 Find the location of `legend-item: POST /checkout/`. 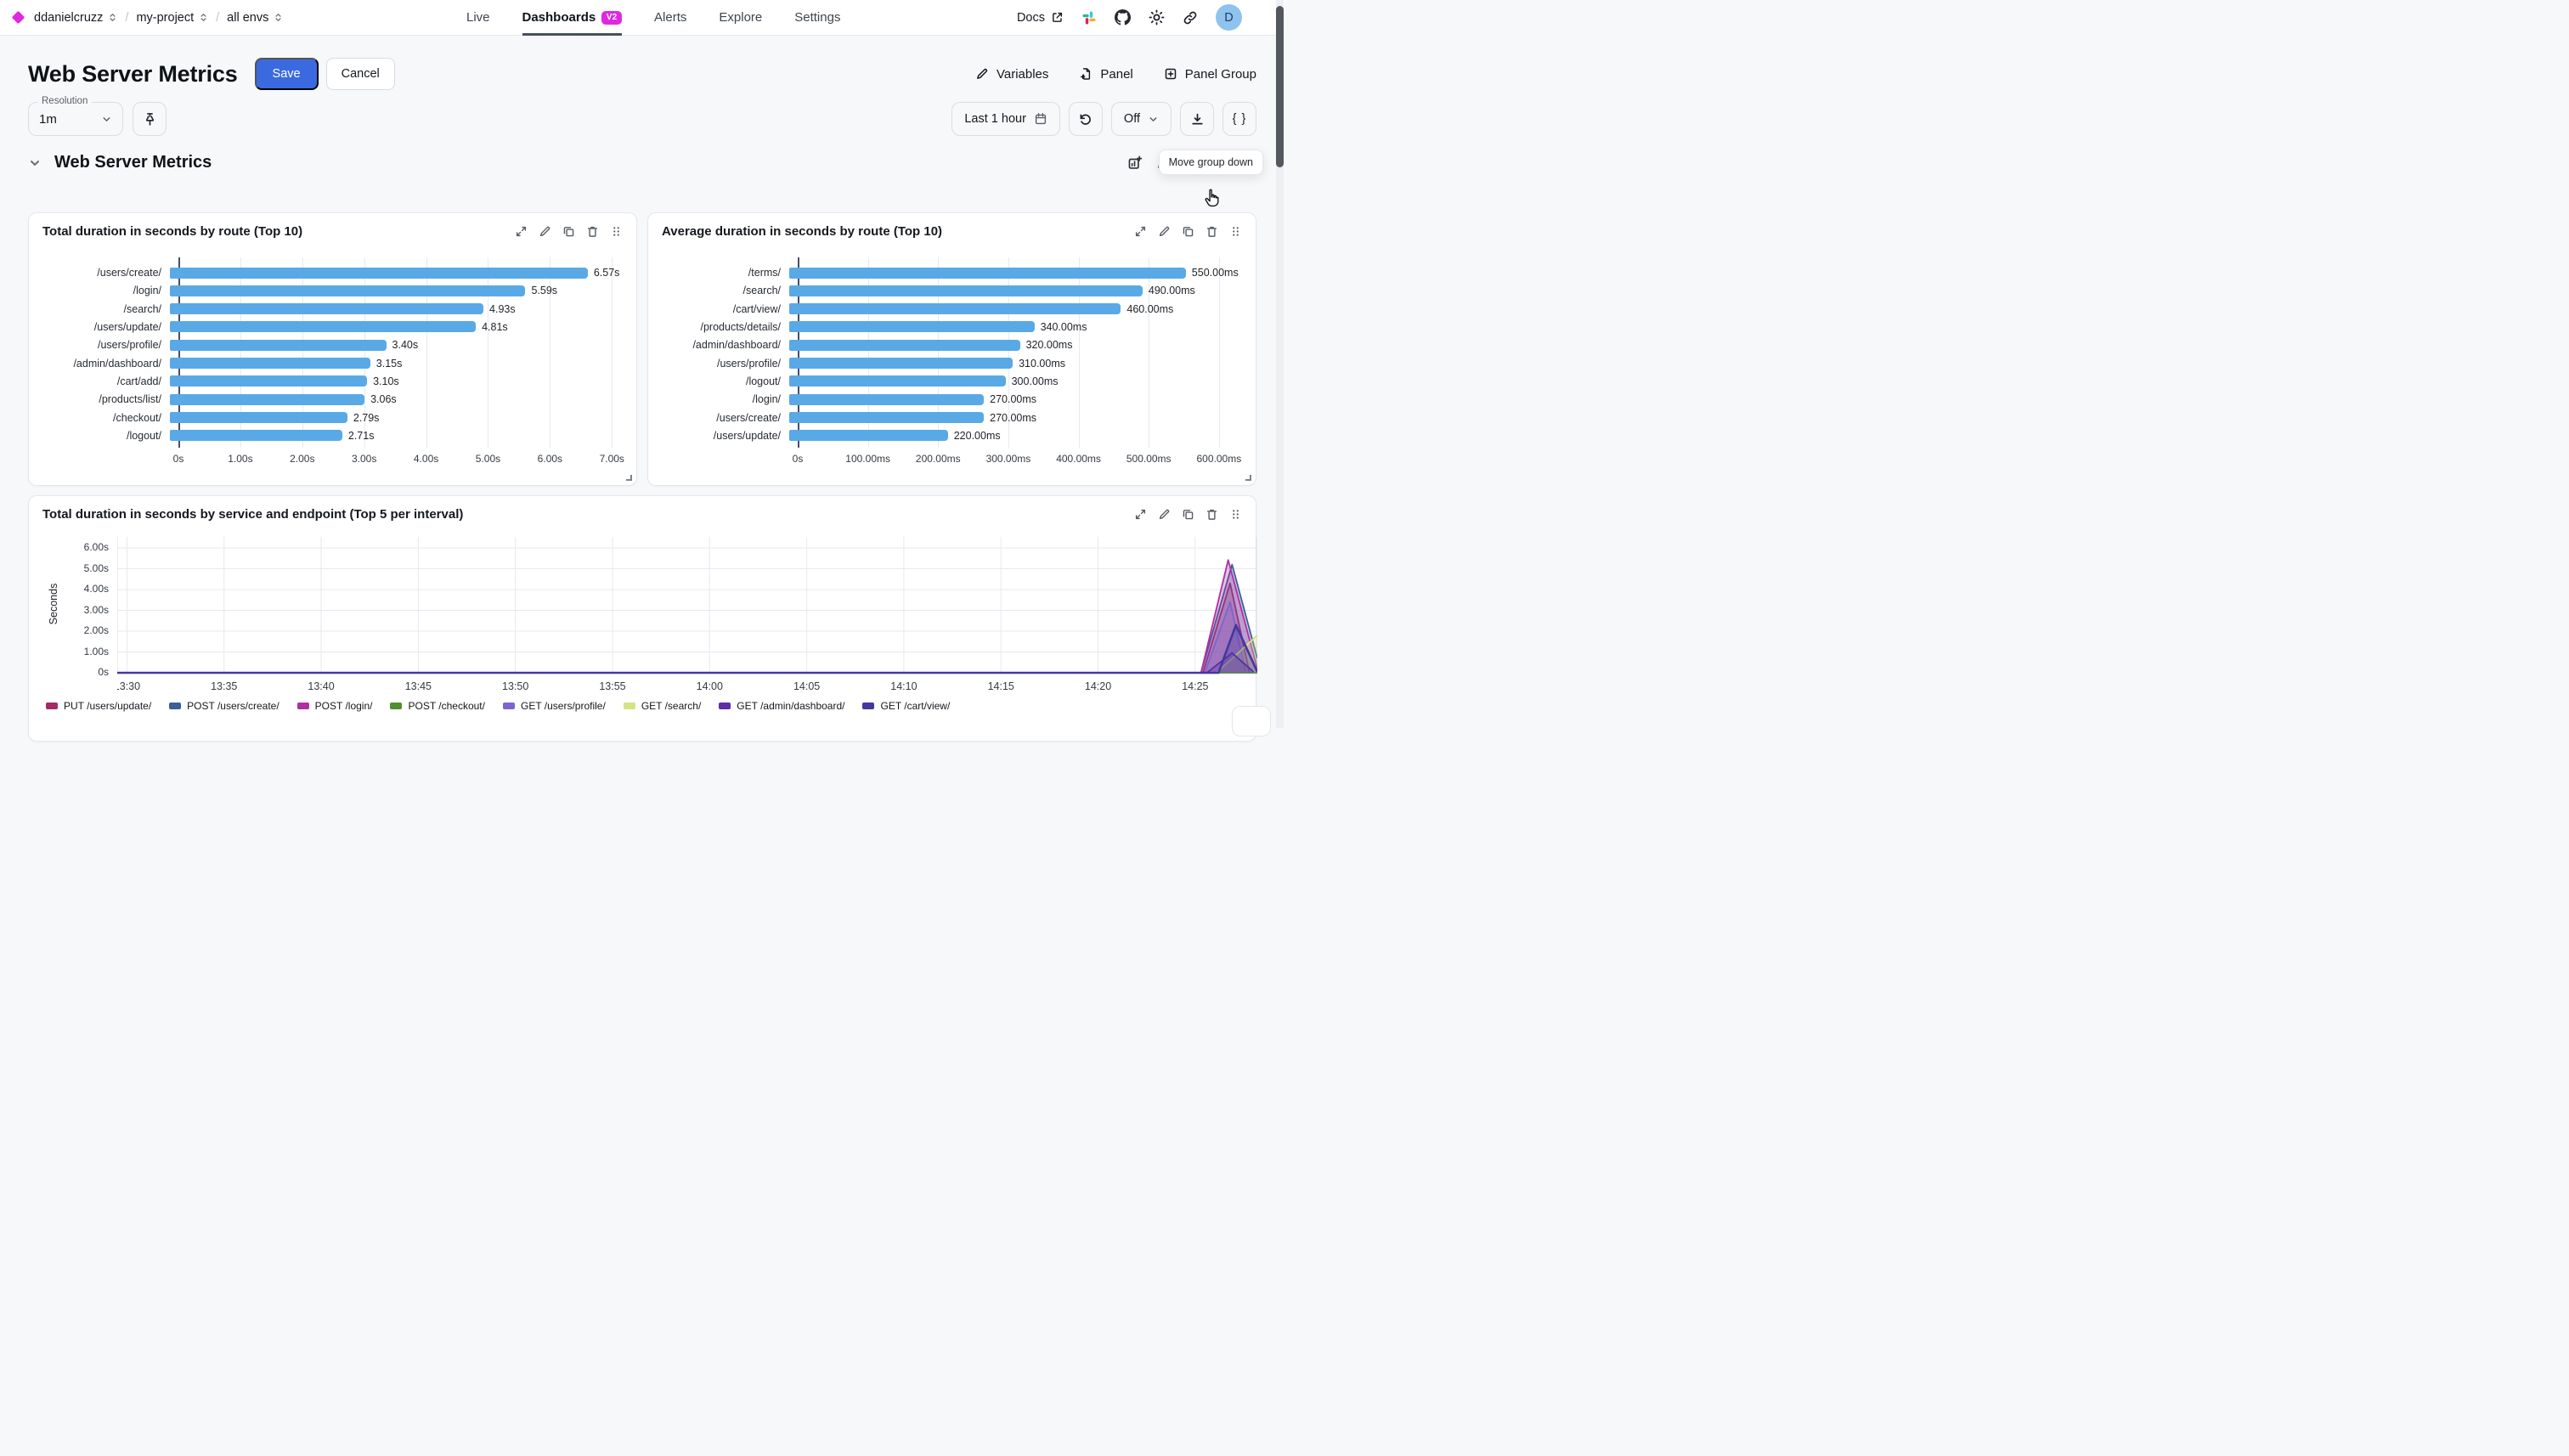

legend-item: POST /checkout/ is located at coordinates (438, 706).